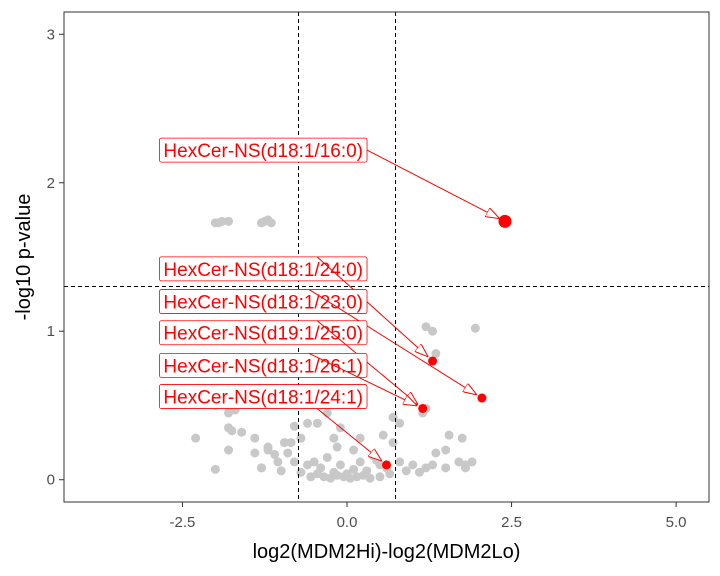  I want to click on x-tick-label: 0.0, so click(347, 522).